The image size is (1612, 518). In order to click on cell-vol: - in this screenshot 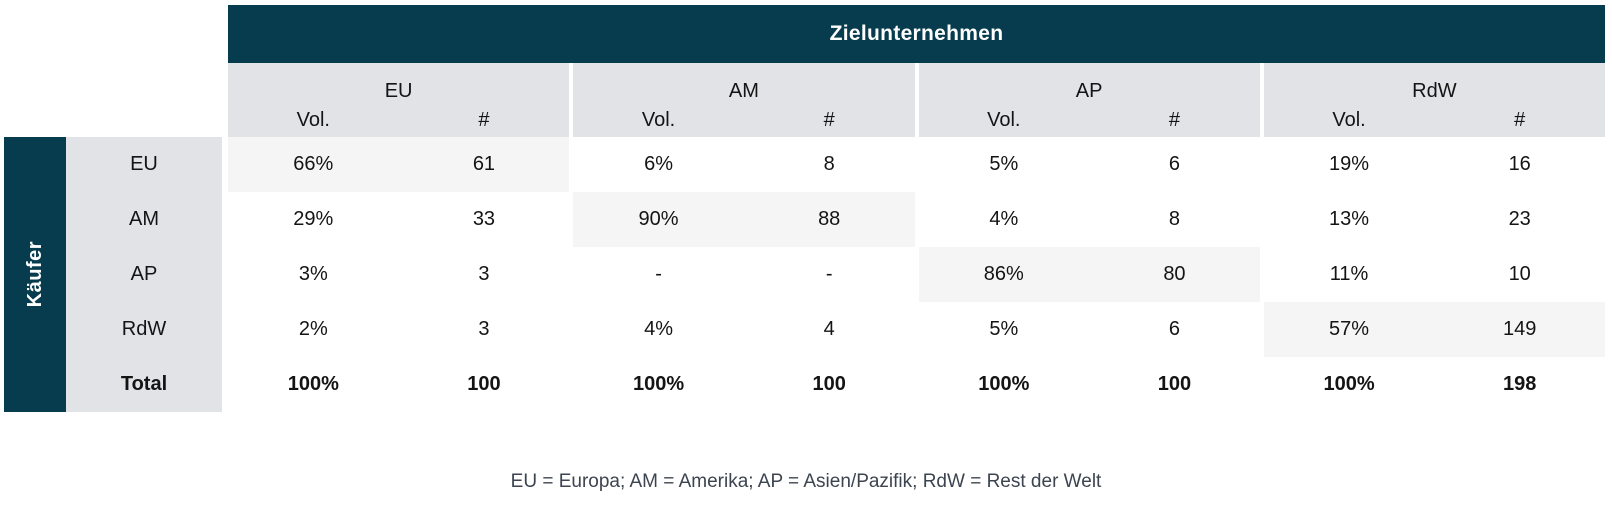, I will do `click(658, 274)`.